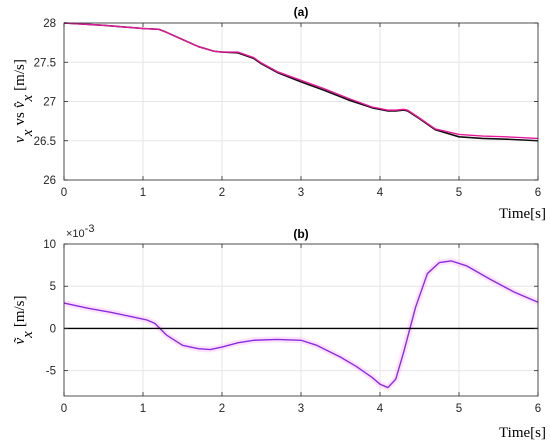 The image size is (550, 447). What do you see at coordinates (459, 409) in the screenshot?
I see `panel-b-xtick-label: 5` at bounding box center [459, 409].